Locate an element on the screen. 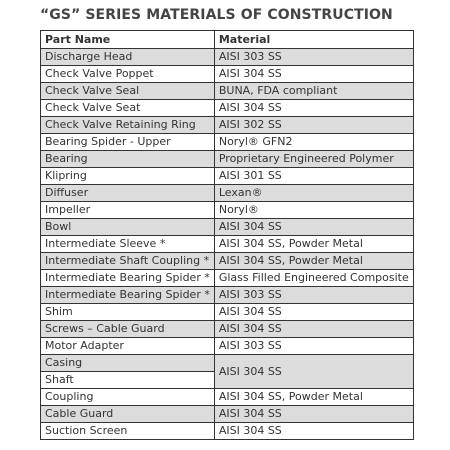 The height and width of the screenshot is (450, 450). table-row: Suction Screen AISI 304 SS is located at coordinates (227, 431).